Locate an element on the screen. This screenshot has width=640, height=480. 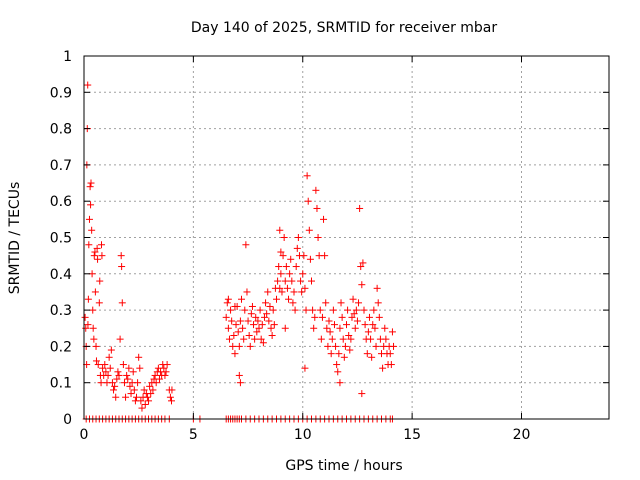
x-tick-label: 5 is located at coordinates (193, 435).